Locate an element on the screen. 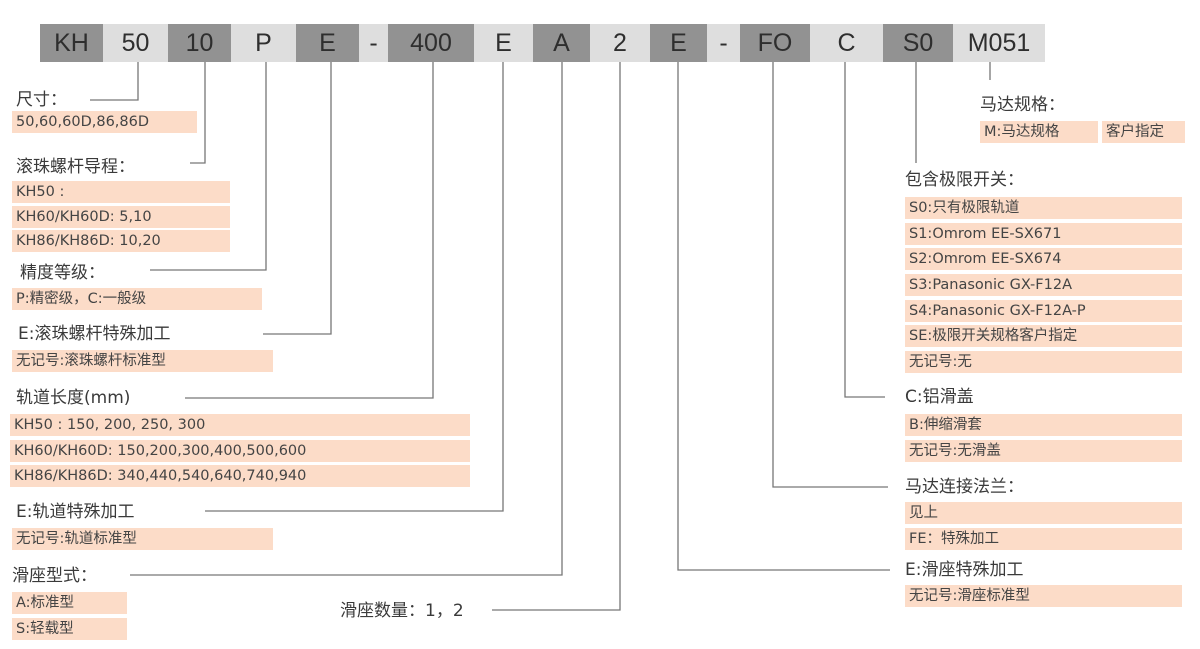 The image size is (1200, 649). size-option: 50,60,60D,86,86D is located at coordinates (104, 122).